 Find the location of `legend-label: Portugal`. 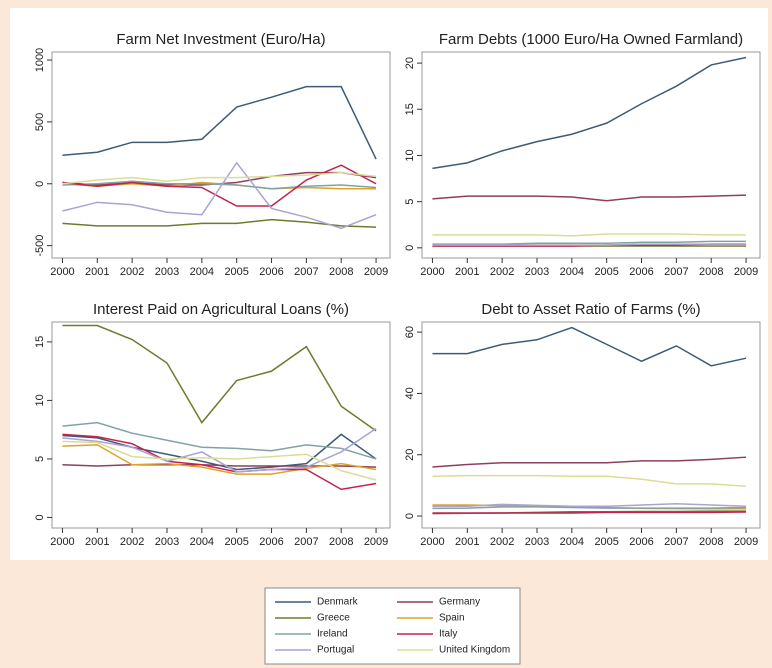

legend-label: Portugal is located at coordinates (335, 650).